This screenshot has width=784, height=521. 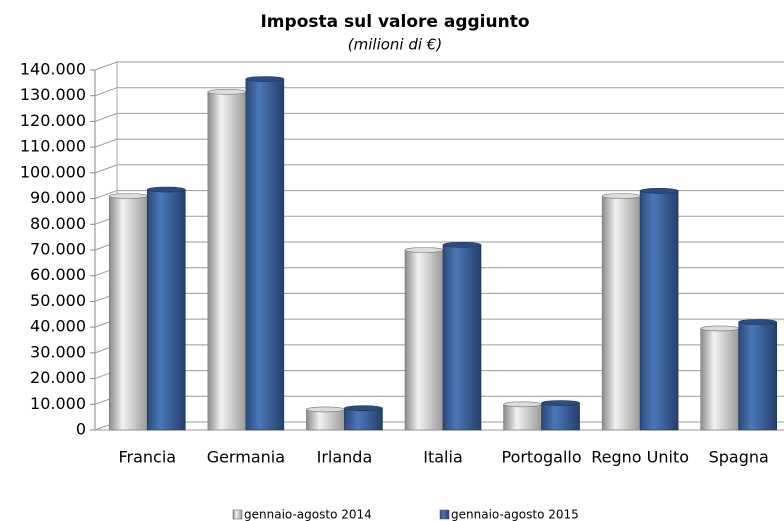 I want to click on legend-label: gennaio-agosto 2015, so click(x=515, y=514).